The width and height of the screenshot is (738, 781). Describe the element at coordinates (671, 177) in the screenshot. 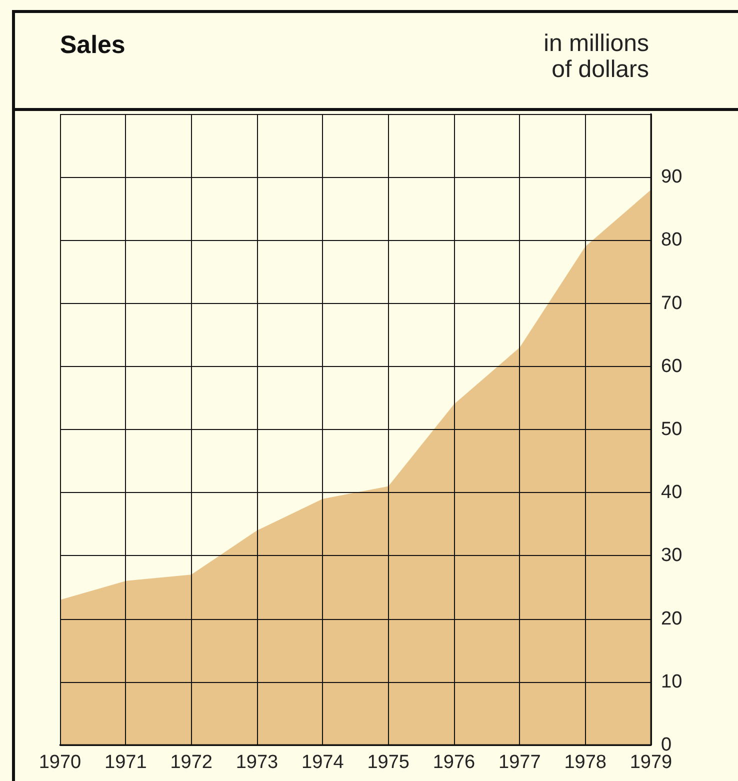

I see `y-tick-label: 90` at that location.